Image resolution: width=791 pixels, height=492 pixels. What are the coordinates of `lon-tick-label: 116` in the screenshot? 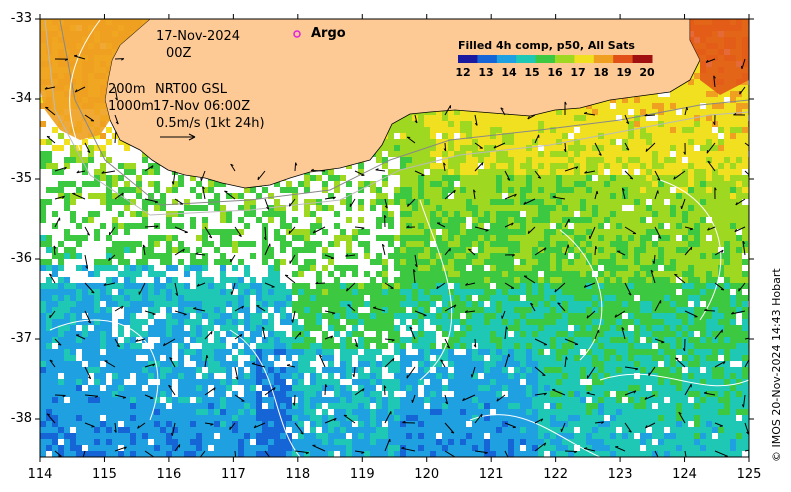 It's located at (169, 474).